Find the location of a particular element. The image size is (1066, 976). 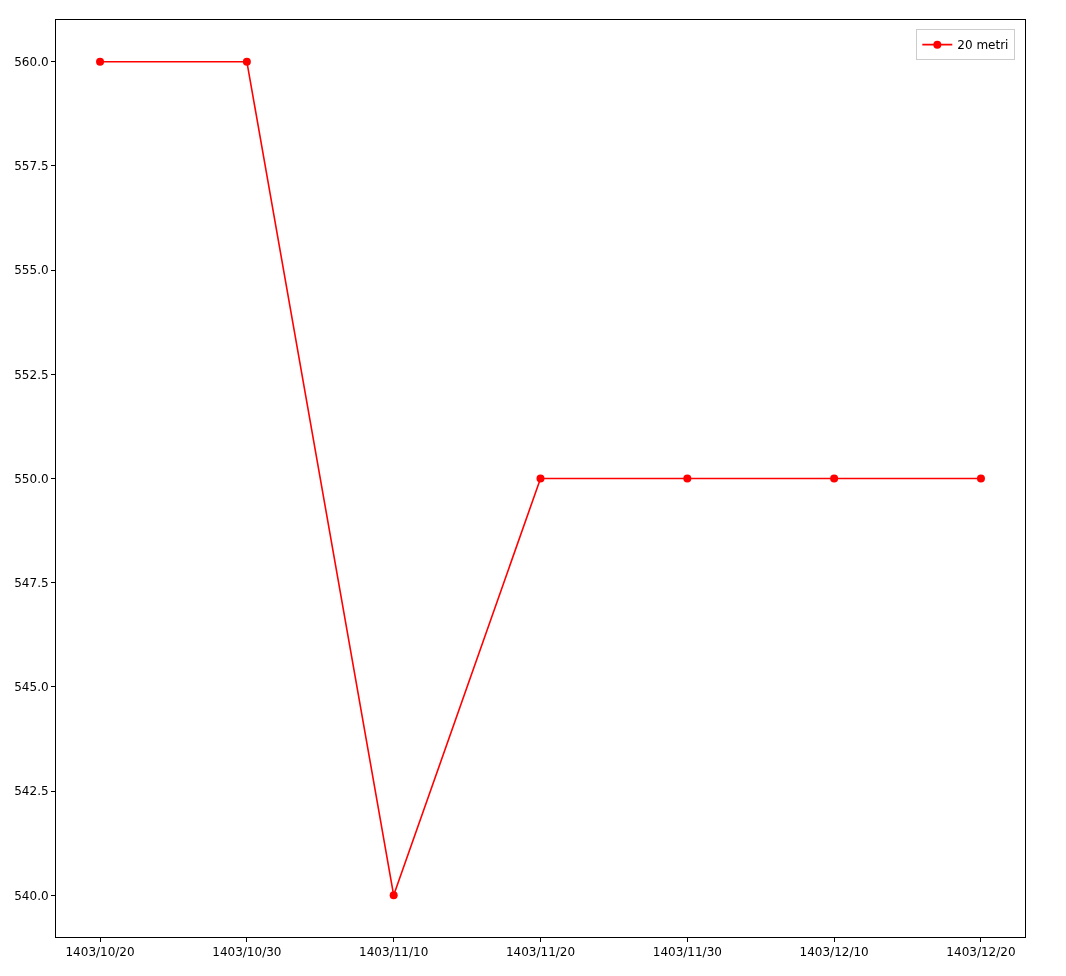

legend-label: 20 metri is located at coordinates (983, 45).